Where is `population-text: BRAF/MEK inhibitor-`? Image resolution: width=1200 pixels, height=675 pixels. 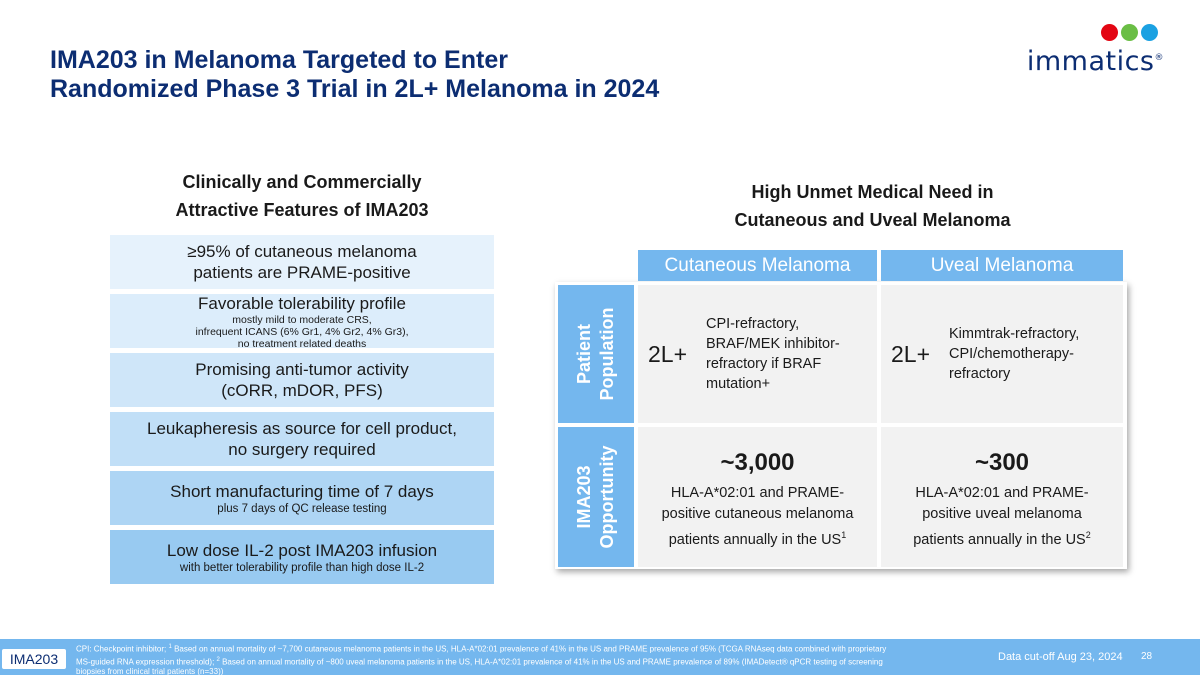 population-text: BRAF/MEK inhibitor- is located at coordinates (773, 344).